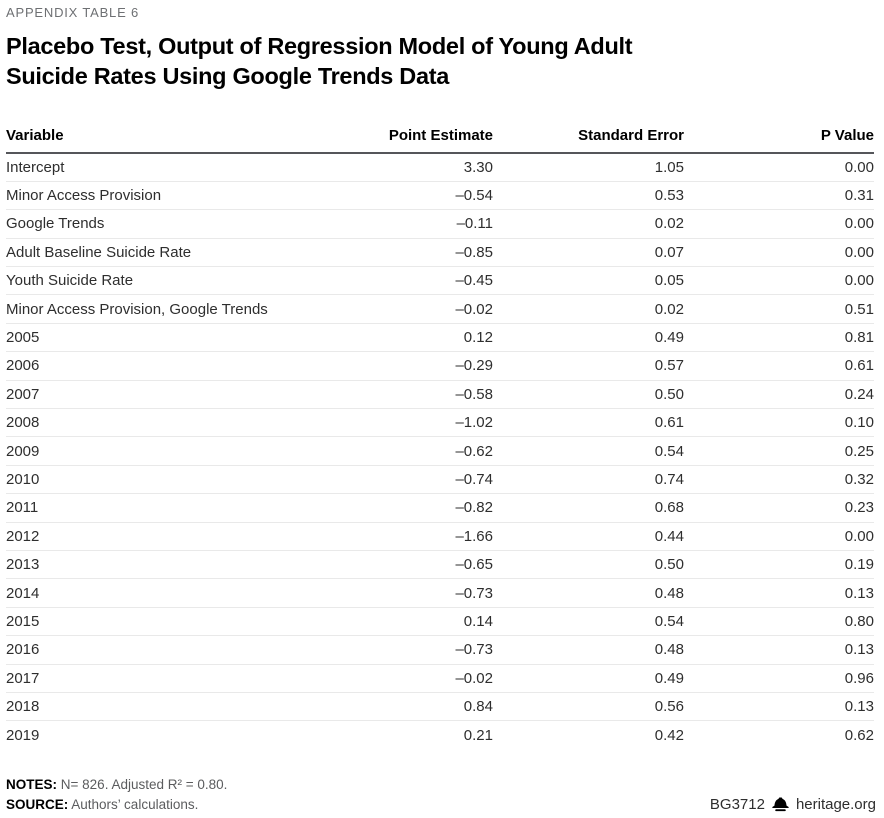 The width and height of the screenshot is (884, 818). Describe the element at coordinates (156, 593) in the screenshot. I see `cell-variable: 2014` at that location.